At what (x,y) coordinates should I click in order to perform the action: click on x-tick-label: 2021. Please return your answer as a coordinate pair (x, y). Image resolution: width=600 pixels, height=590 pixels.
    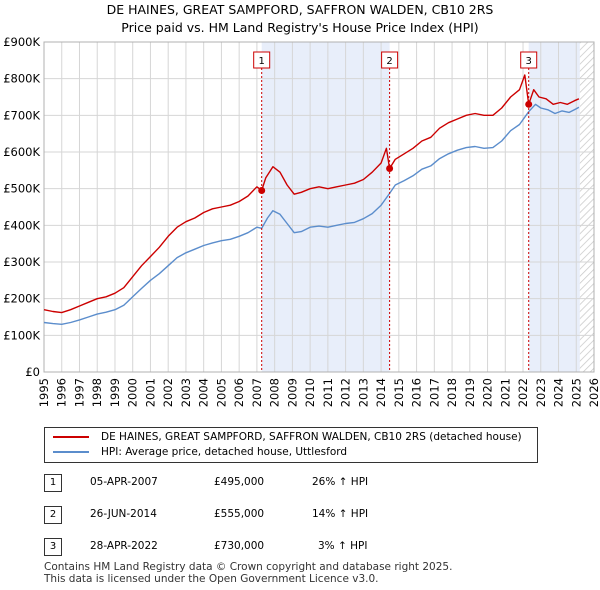
    Looking at the image, I should click on (505, 392).